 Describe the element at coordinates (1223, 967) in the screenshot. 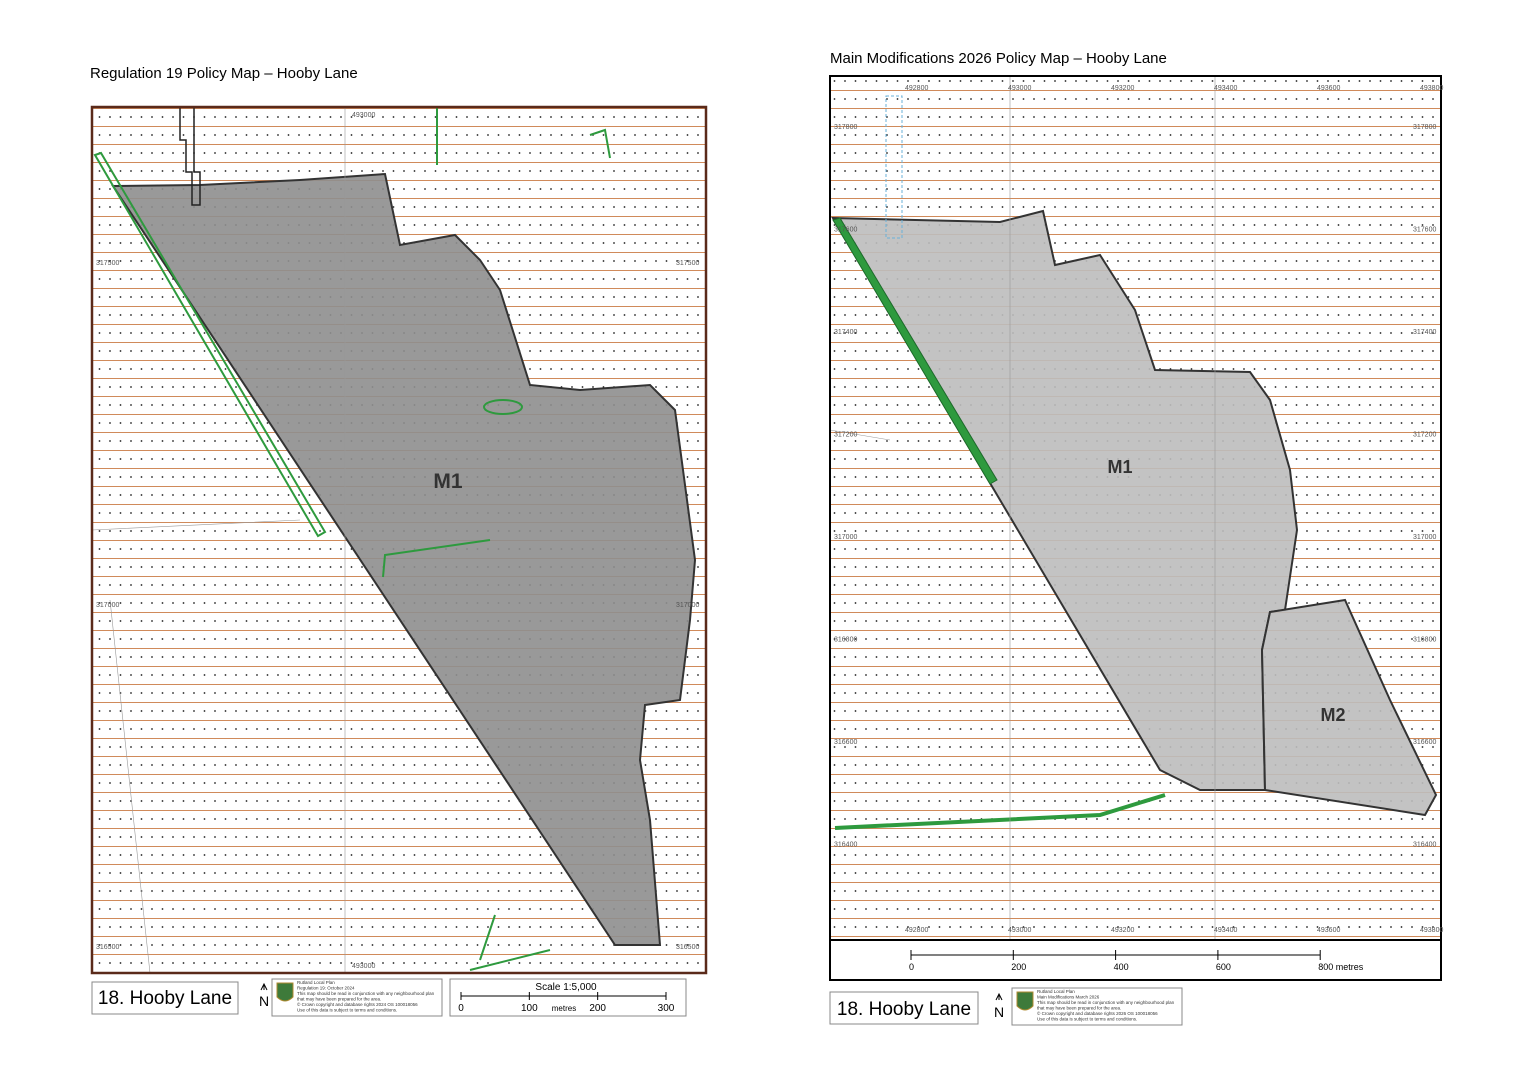

I see `scale-label: 600` at that location.